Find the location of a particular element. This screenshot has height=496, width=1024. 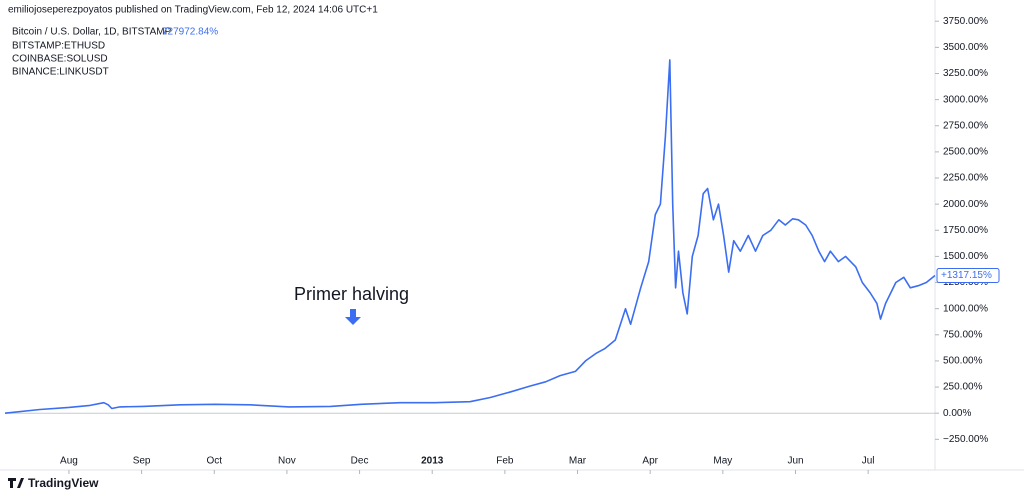

x-tick-label: Feb is located at coordinates (505, 461).